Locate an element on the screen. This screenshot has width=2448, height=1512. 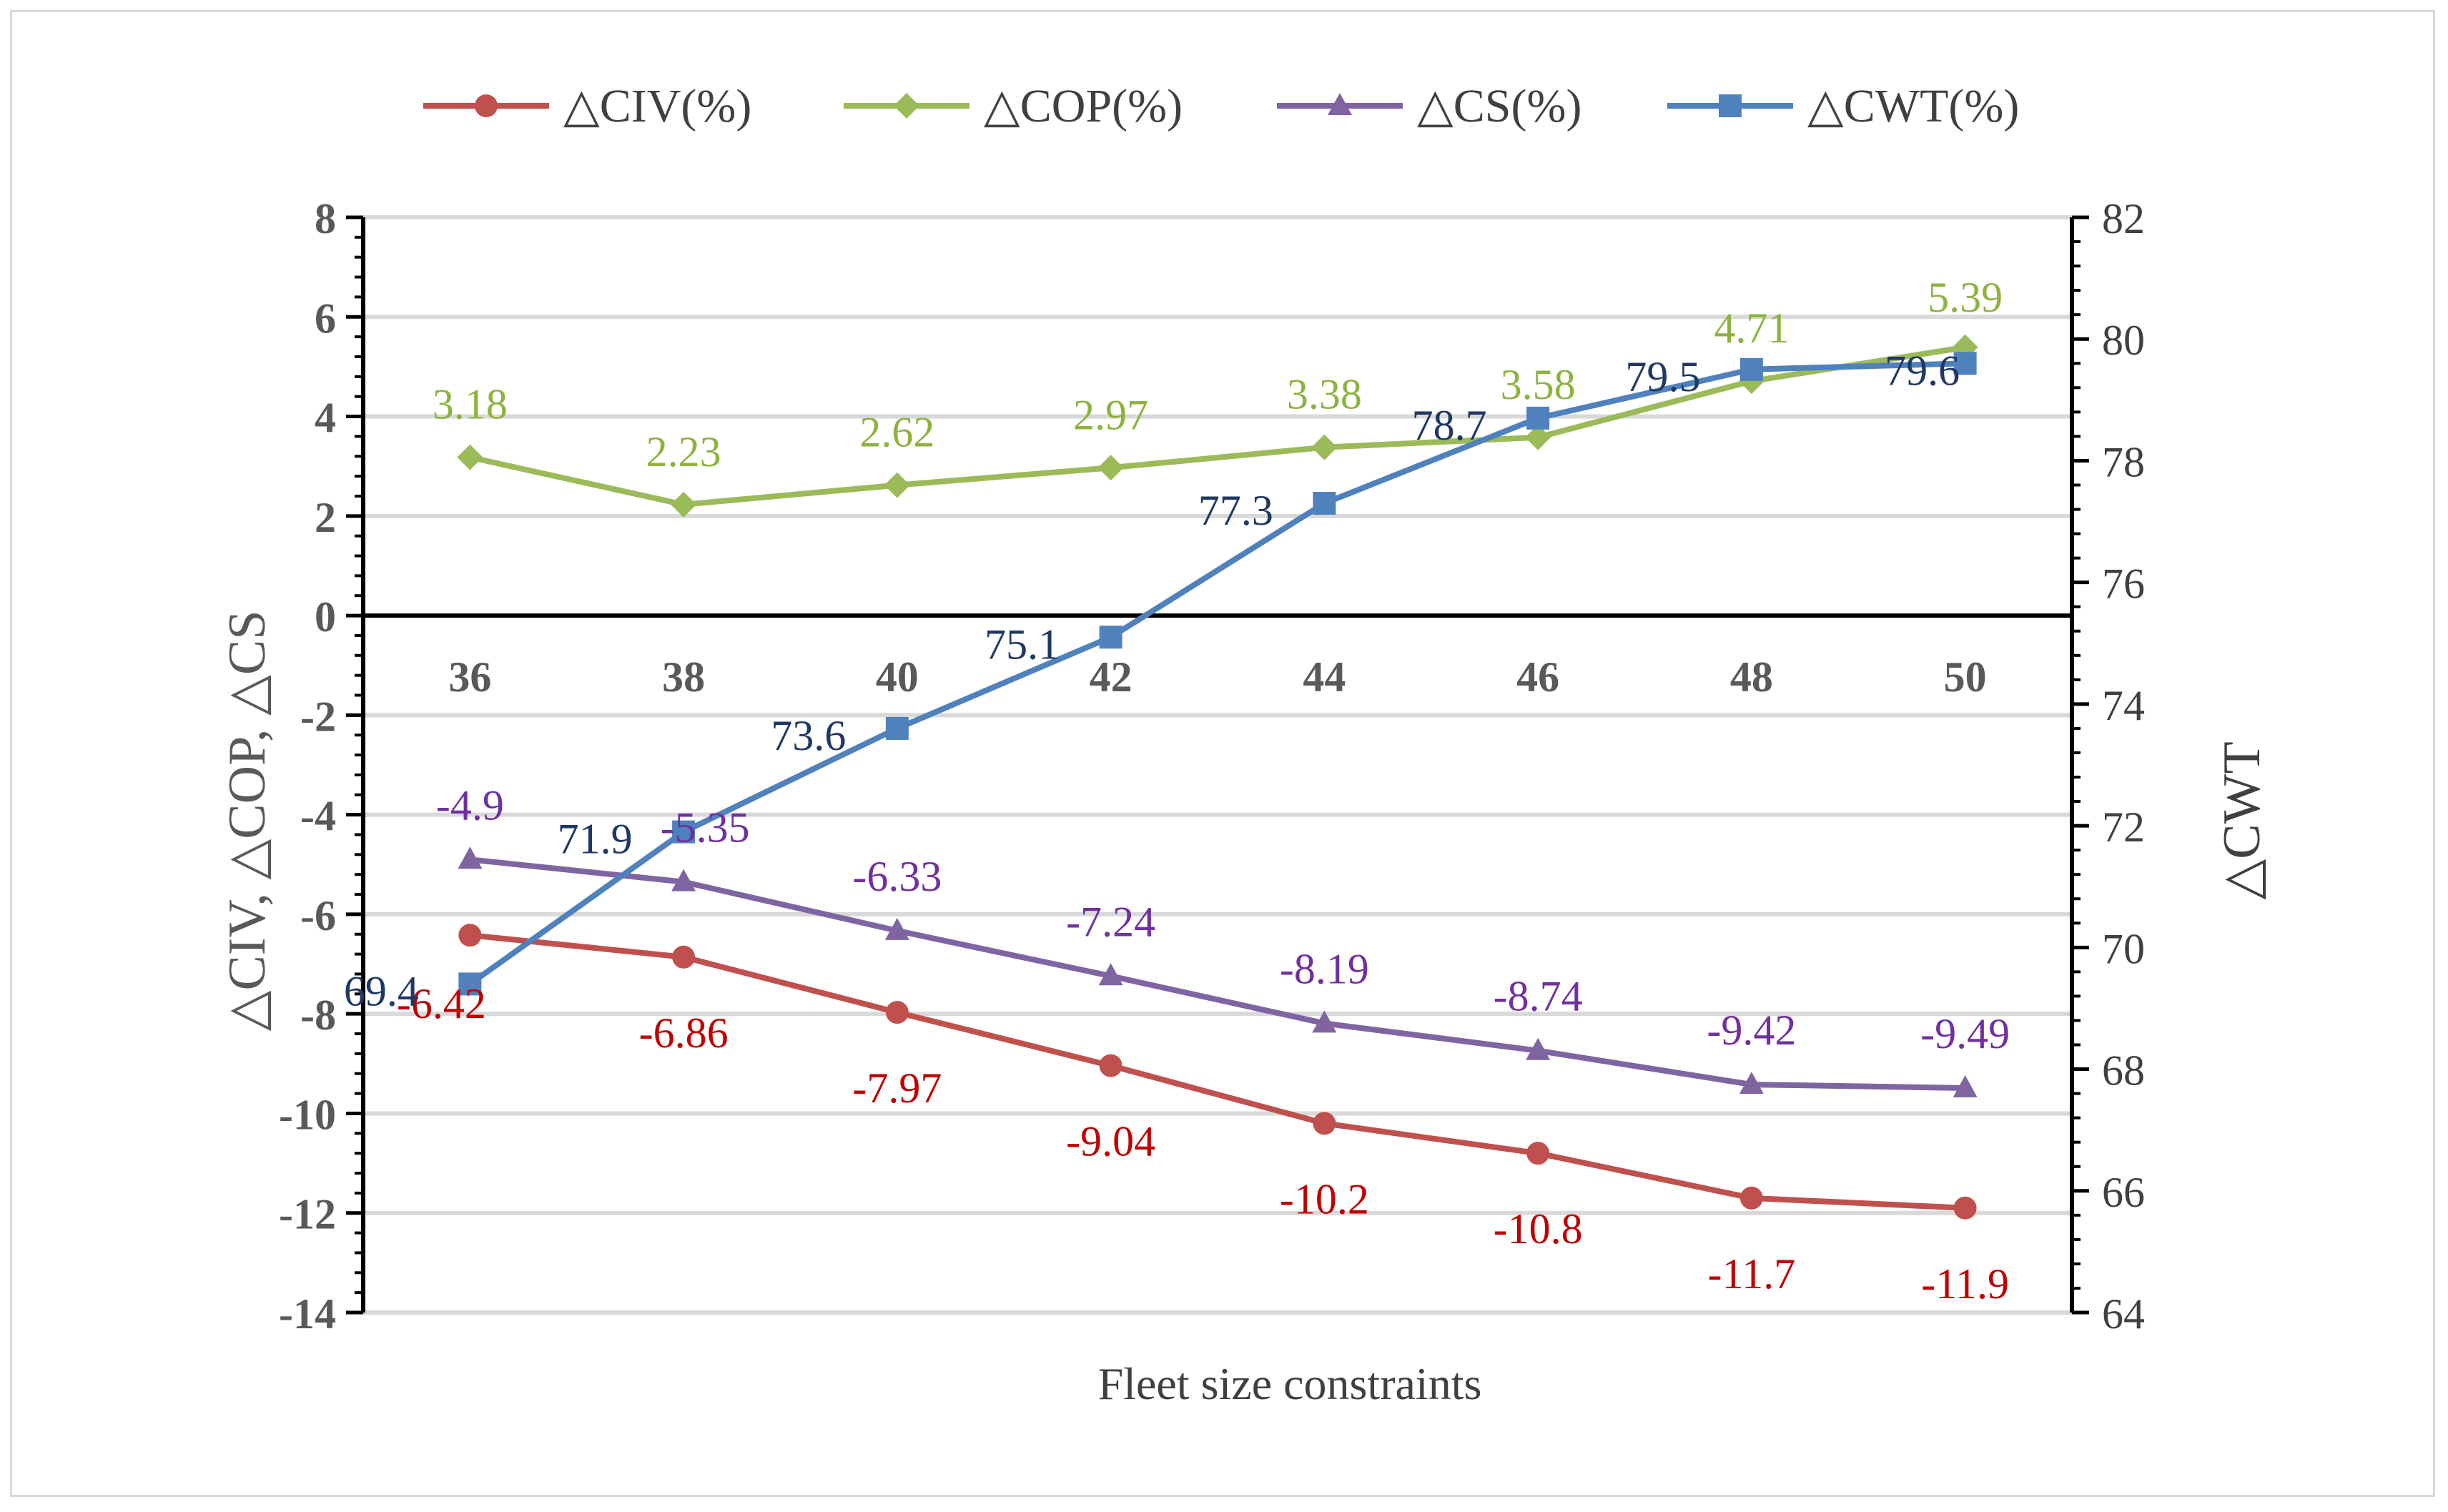
y-axis-right-tick-label: 74 is located at coordinates (2123, 705).